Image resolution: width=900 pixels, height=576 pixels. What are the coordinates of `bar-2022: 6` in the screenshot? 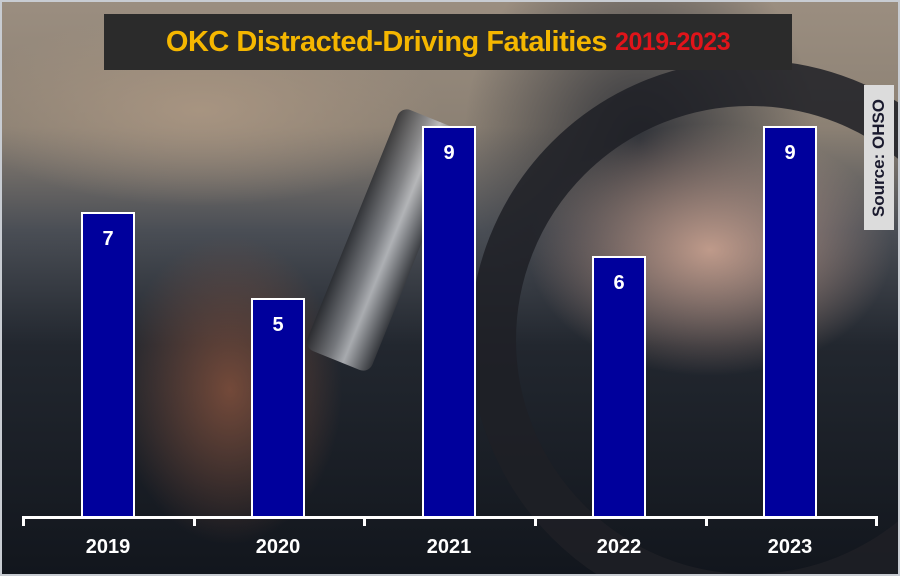 It's located at (619, 387).